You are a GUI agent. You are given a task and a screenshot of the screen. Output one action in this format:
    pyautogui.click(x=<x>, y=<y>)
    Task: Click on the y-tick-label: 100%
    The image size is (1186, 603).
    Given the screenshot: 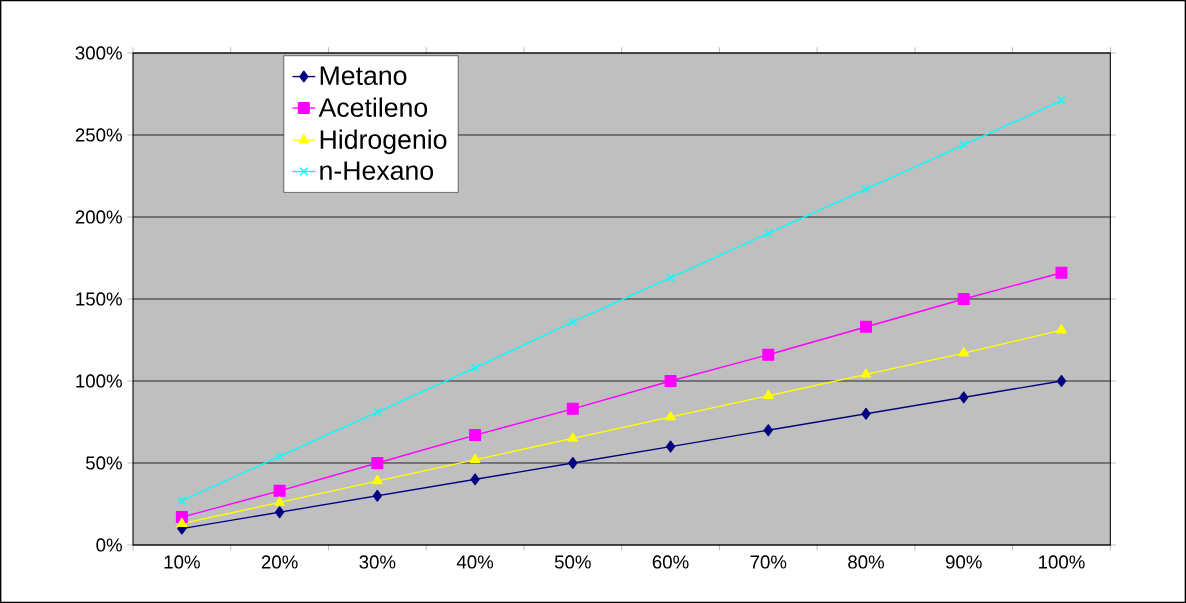 What is the action you would take?
    pyautogui.click(x=99, y=381)
    